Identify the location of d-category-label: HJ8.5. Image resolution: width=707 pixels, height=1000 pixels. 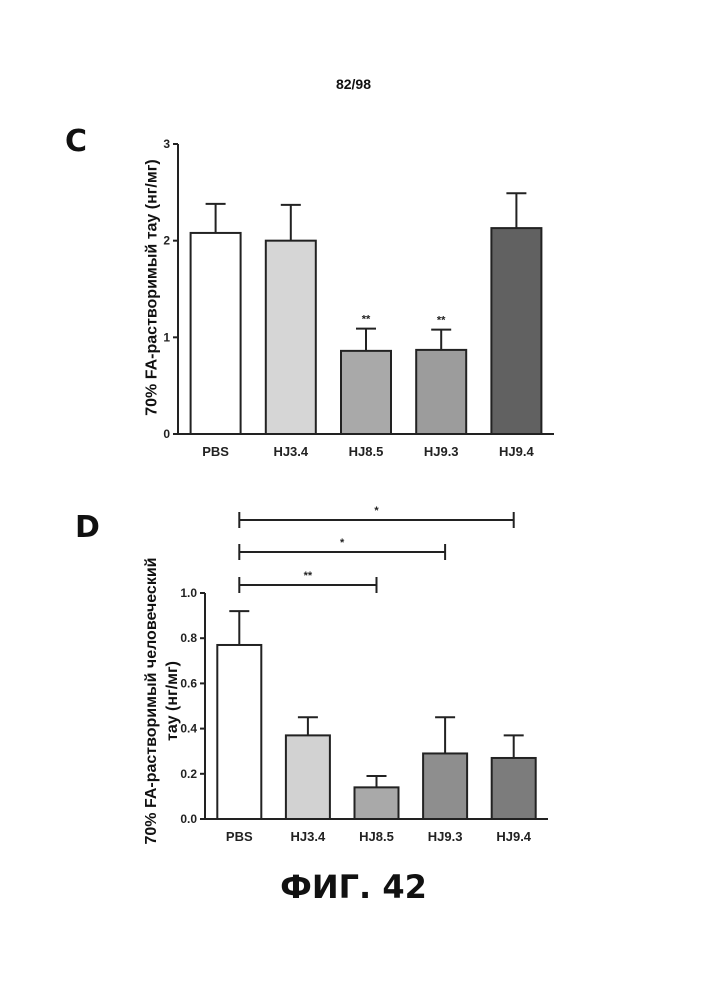
(376, 836).